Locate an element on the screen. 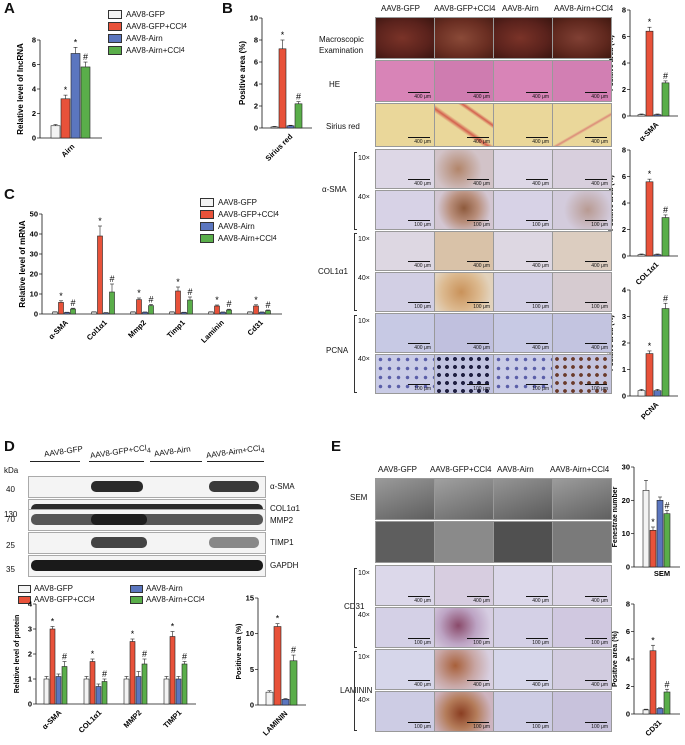  kda-marker: 40 is located at coordinates (10, 489).